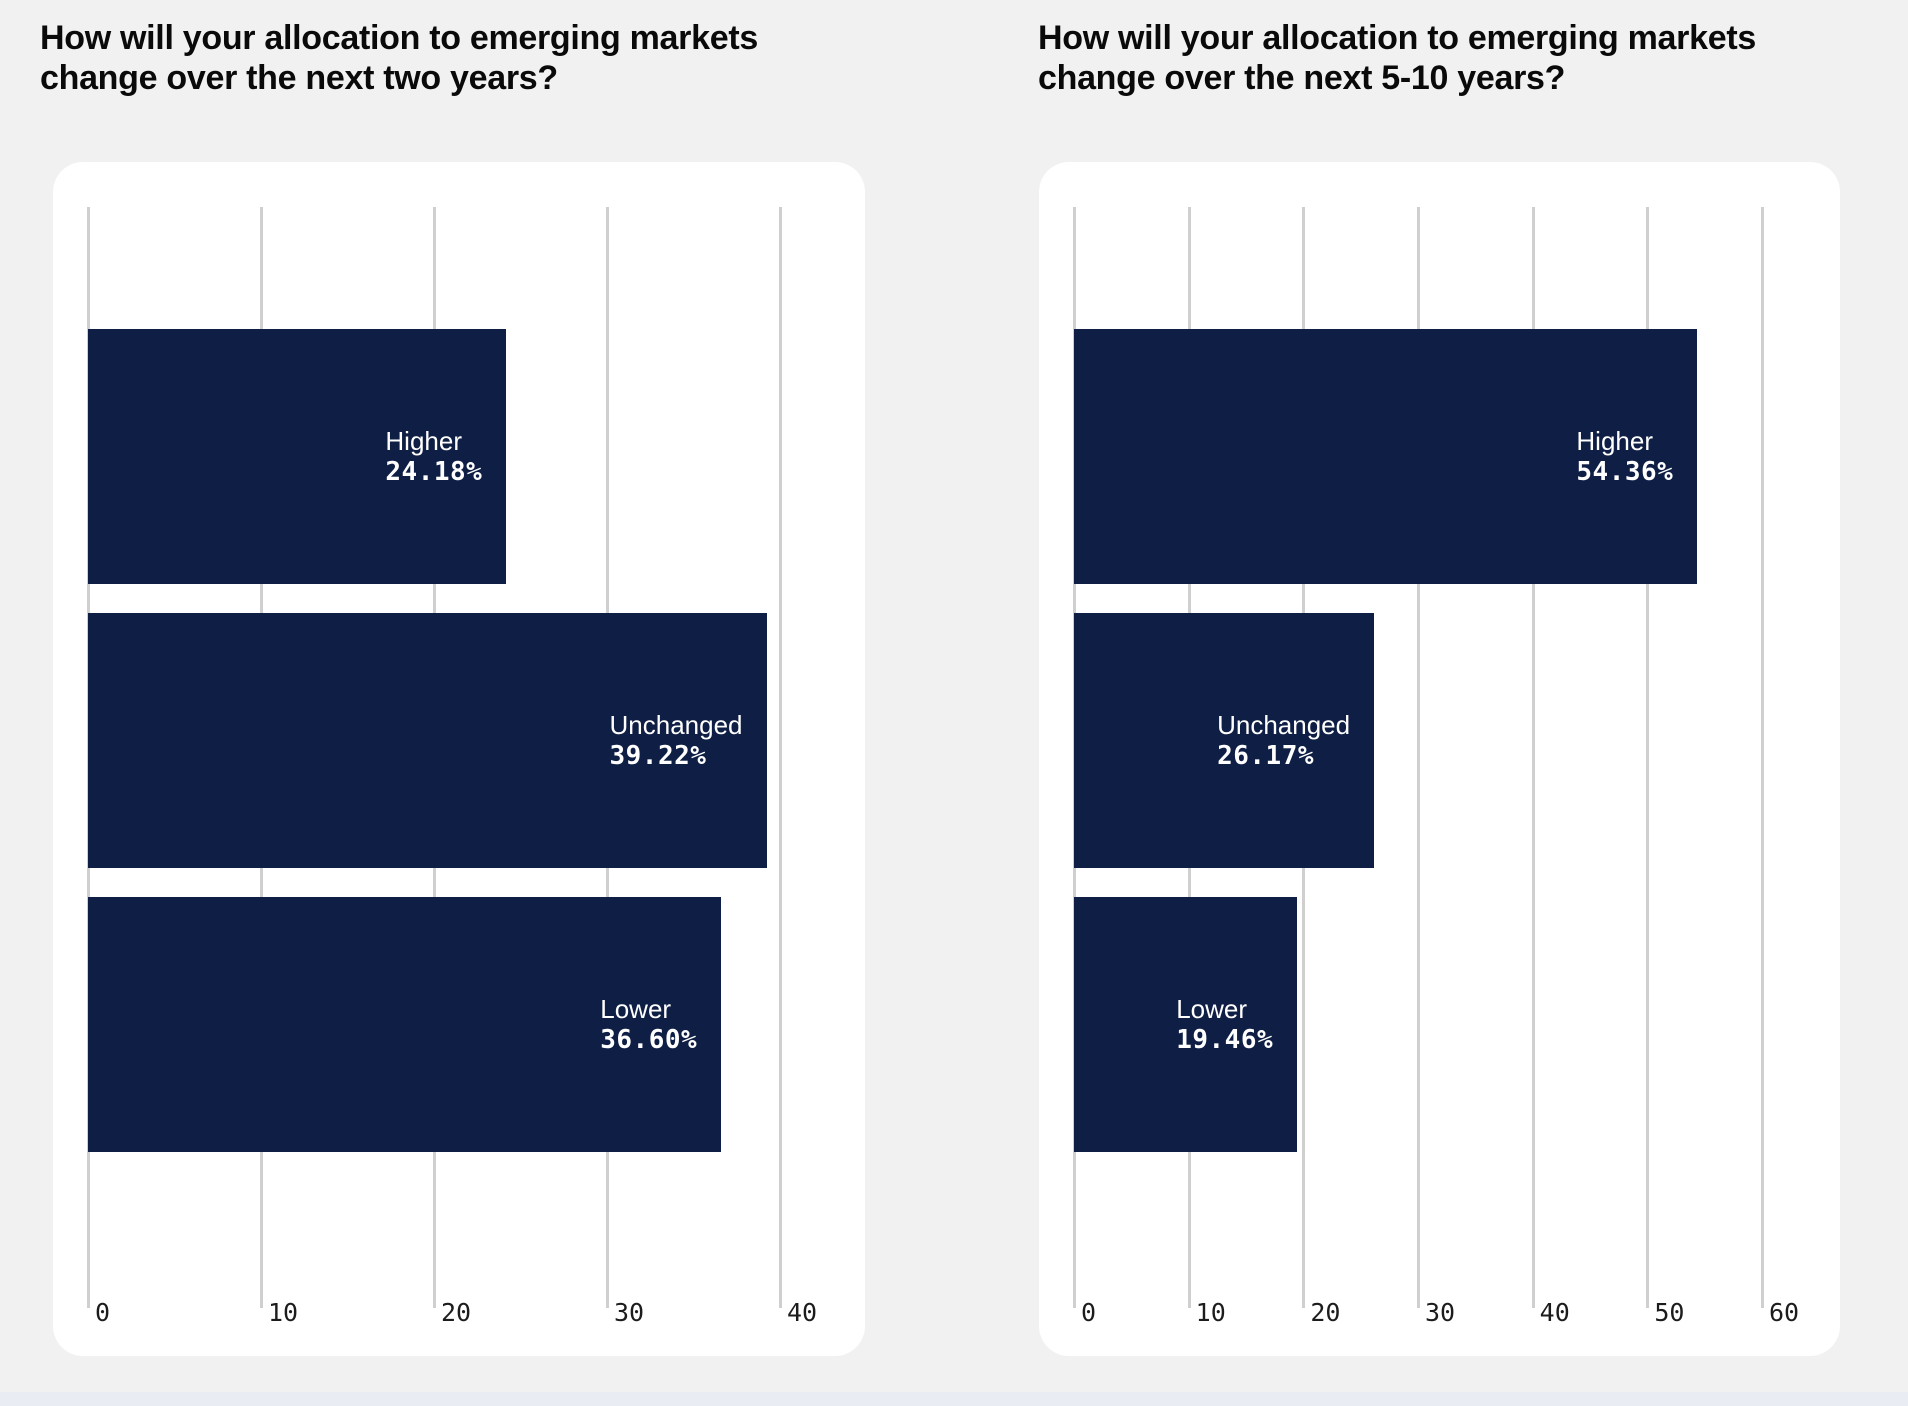 Image resolution: width=1908 pixels, height=1406 pixels. What do you see at coordinates (405, 1024) in the screenshot?
I see `bar-lower: Lower 36.60%` at bounding box center [405, 1024].